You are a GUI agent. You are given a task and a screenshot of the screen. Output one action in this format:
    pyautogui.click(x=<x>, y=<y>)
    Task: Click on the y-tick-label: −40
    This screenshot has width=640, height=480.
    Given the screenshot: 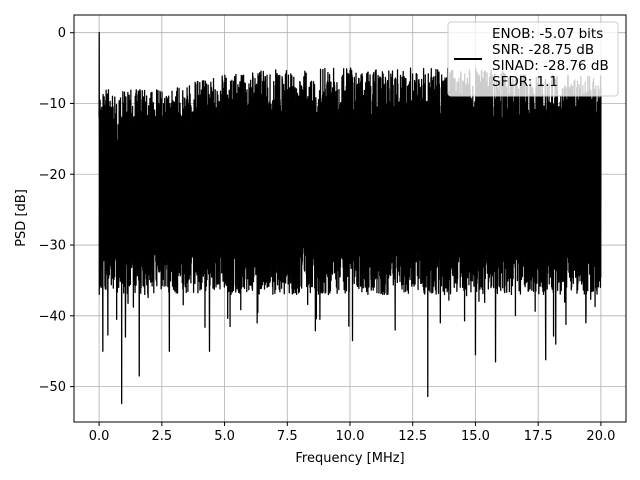 What is the action you would take?
    pyautogui.click(x=52, y=316)
    